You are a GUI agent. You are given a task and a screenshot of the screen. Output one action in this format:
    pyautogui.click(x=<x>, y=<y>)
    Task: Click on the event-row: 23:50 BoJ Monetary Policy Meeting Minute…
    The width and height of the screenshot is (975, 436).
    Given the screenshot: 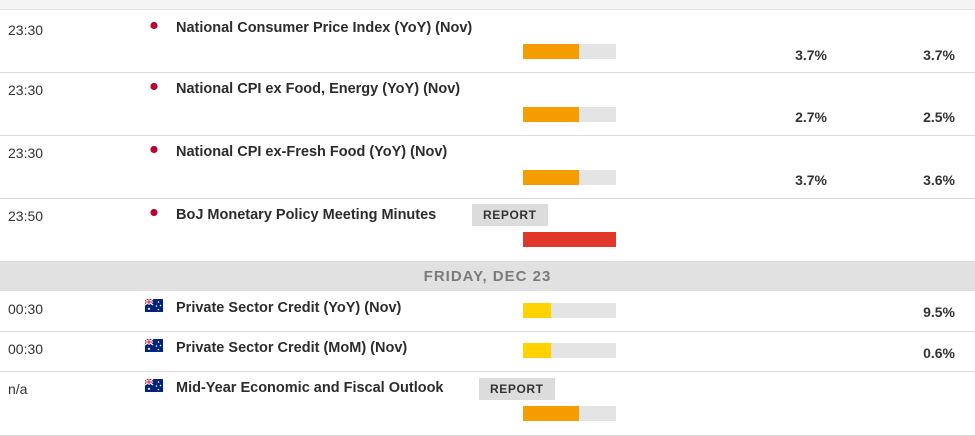 What is the action you would take?
    pyautogui.click(x=487, y=230)
    